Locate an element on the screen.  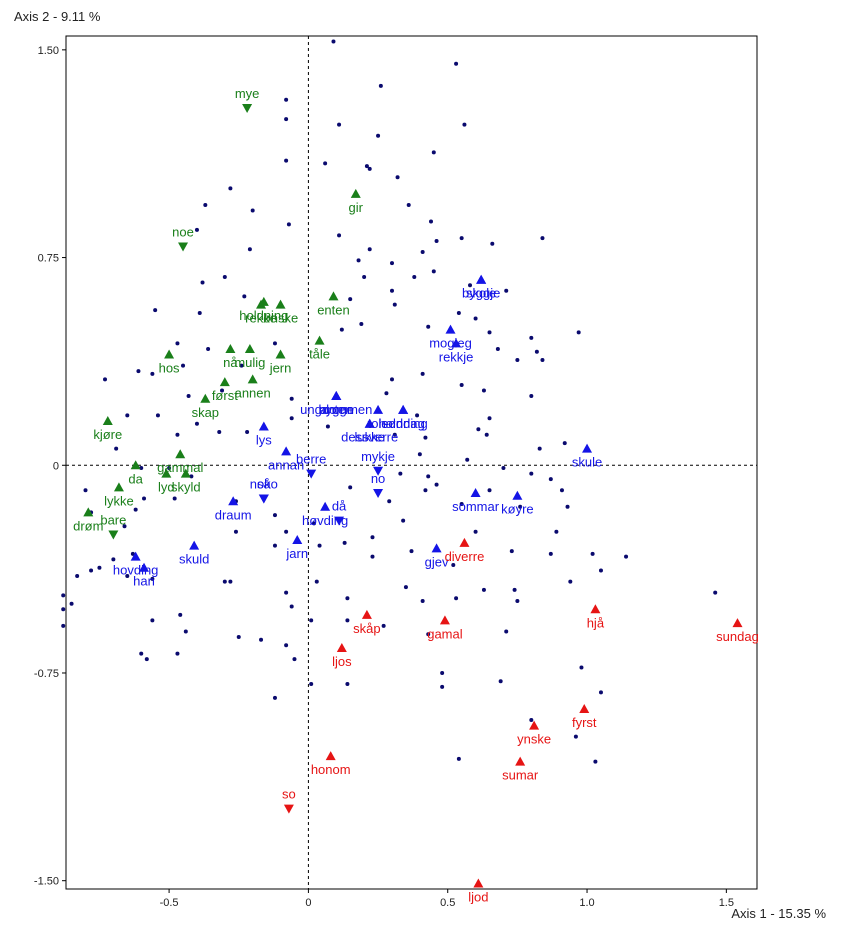
marker-fyrst is located at coordinates (584, 708).